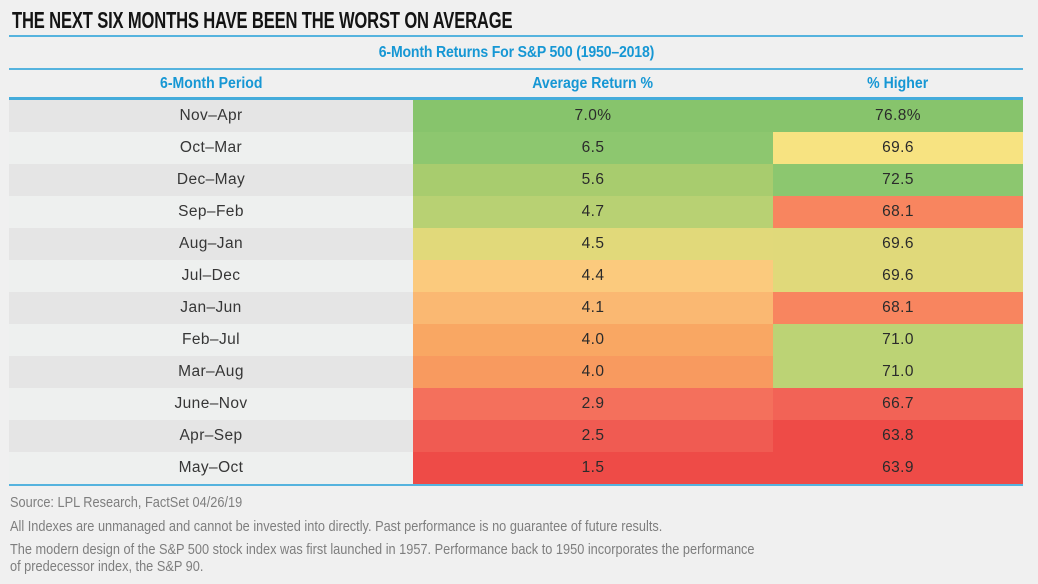 This screenshot has width=1038, height=584. I want to click on source-text: Source: LPL Research, FactSet 04/26/19, so click(126, 503).